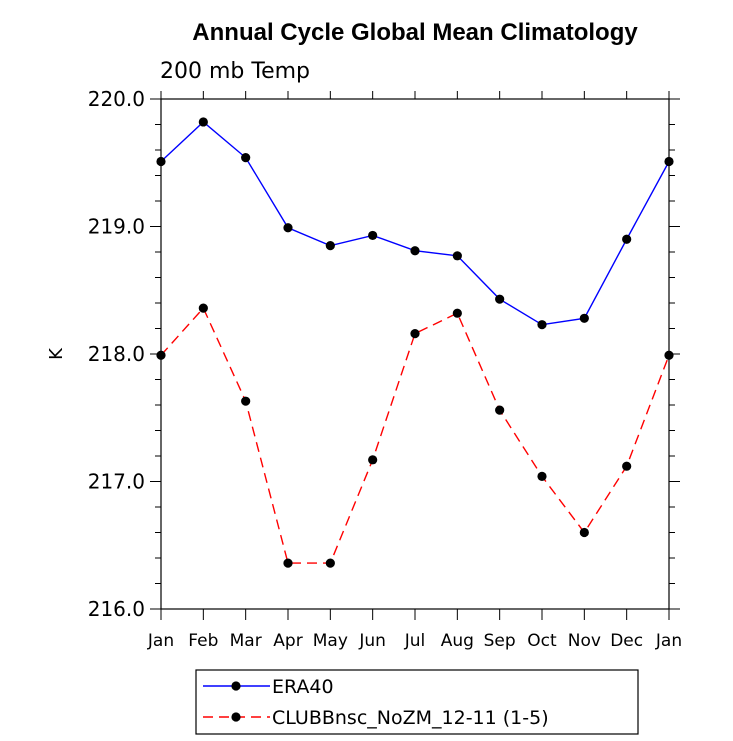 The image size is (733, 741). I want to click on legend-box, so click(417, 702).